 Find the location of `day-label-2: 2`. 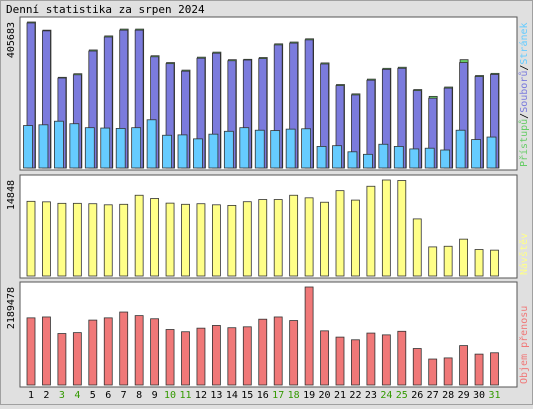

day-label-2: 2 is located at coordinates (46, 395).